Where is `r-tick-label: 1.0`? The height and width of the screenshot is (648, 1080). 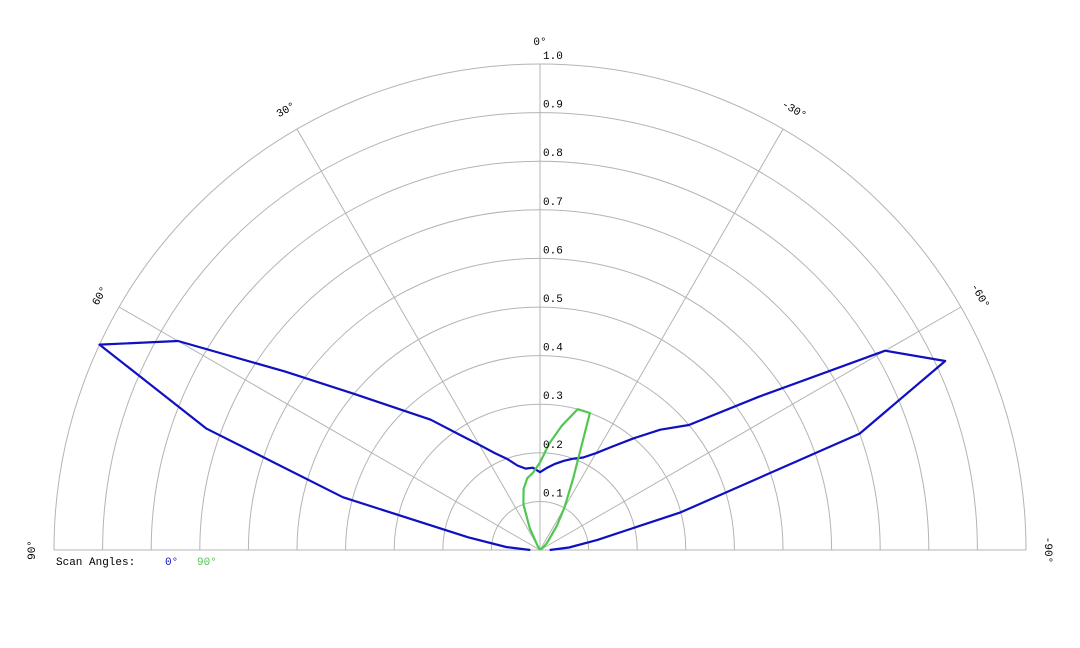 r-tick-label: 1.0 is located at coordinates (553, 57).